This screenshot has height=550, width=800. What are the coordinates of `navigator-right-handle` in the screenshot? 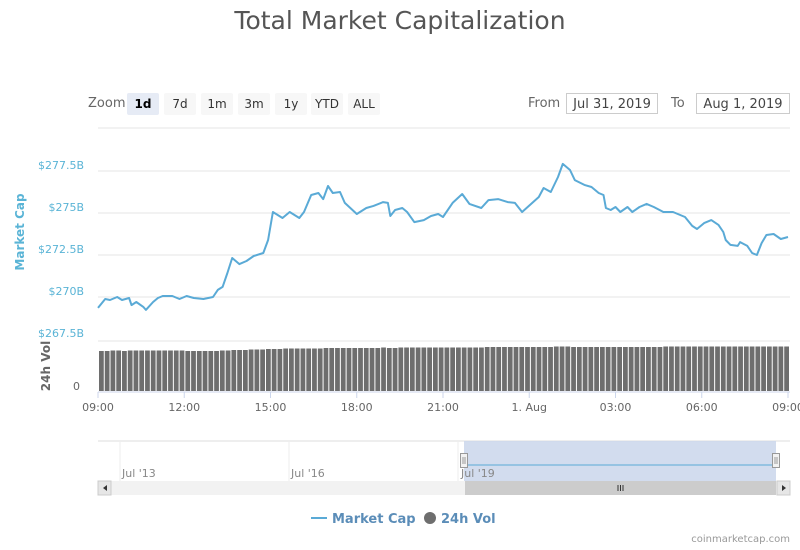 It's located at (776, 460).